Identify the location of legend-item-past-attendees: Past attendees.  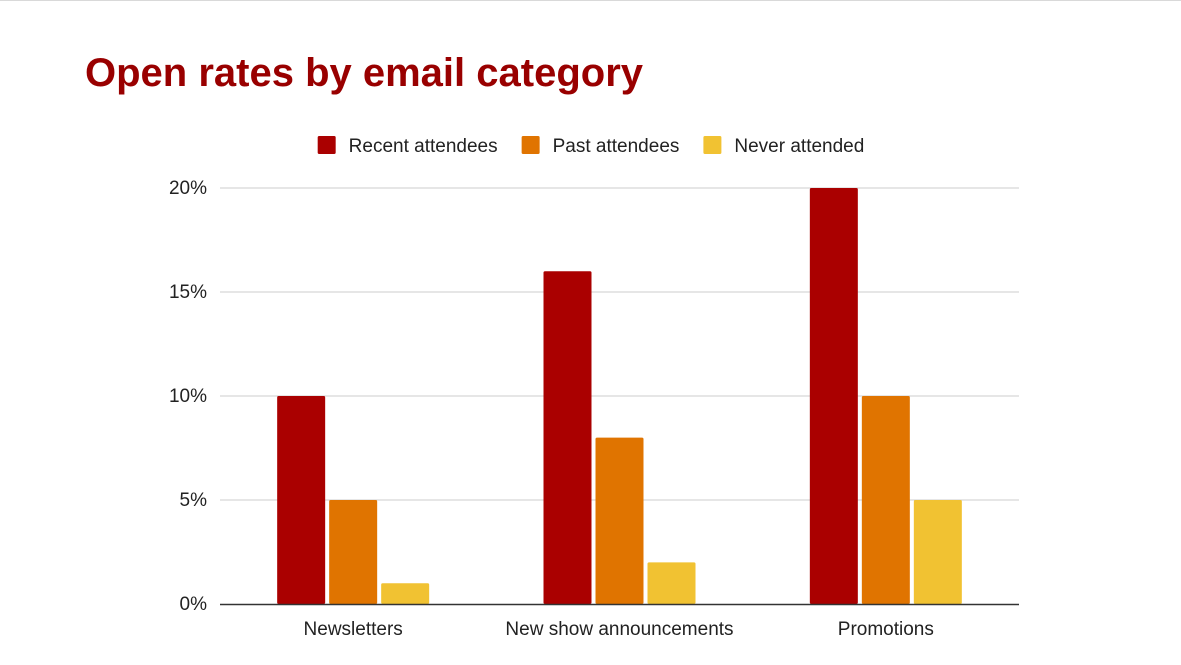
(600, 146).